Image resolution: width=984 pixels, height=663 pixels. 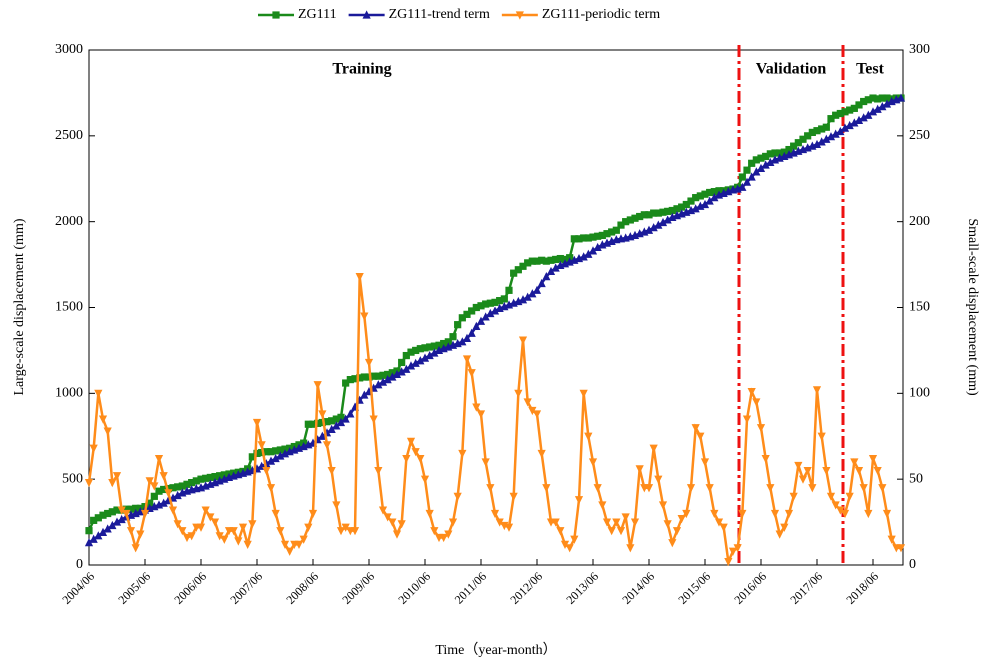 I want to click on y-tick-label: 3000, so click(x=69, y=49).